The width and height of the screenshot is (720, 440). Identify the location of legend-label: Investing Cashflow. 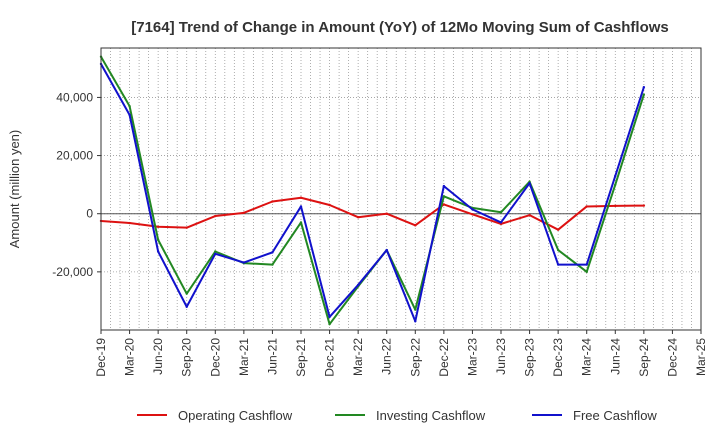
(431, 415).